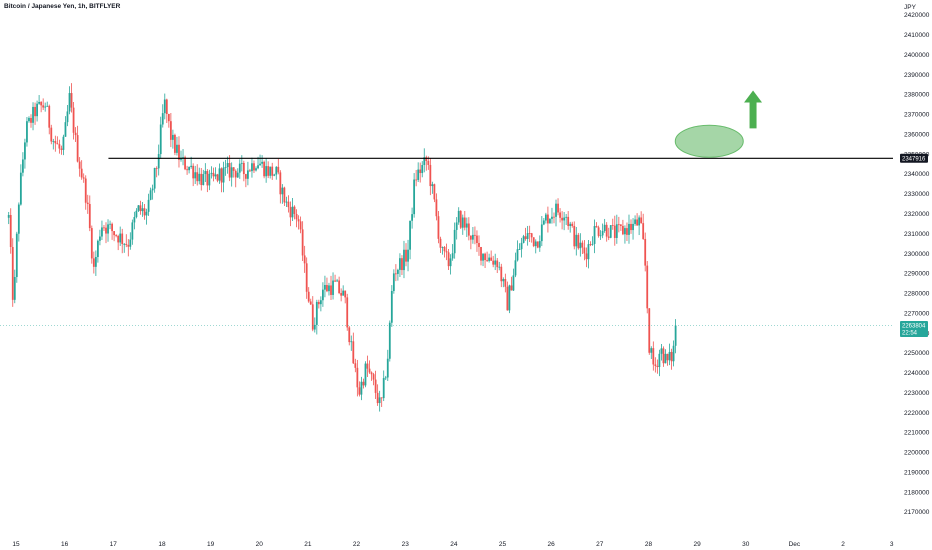  I want to click on time-axis-tick: 27, so click(600, 544).